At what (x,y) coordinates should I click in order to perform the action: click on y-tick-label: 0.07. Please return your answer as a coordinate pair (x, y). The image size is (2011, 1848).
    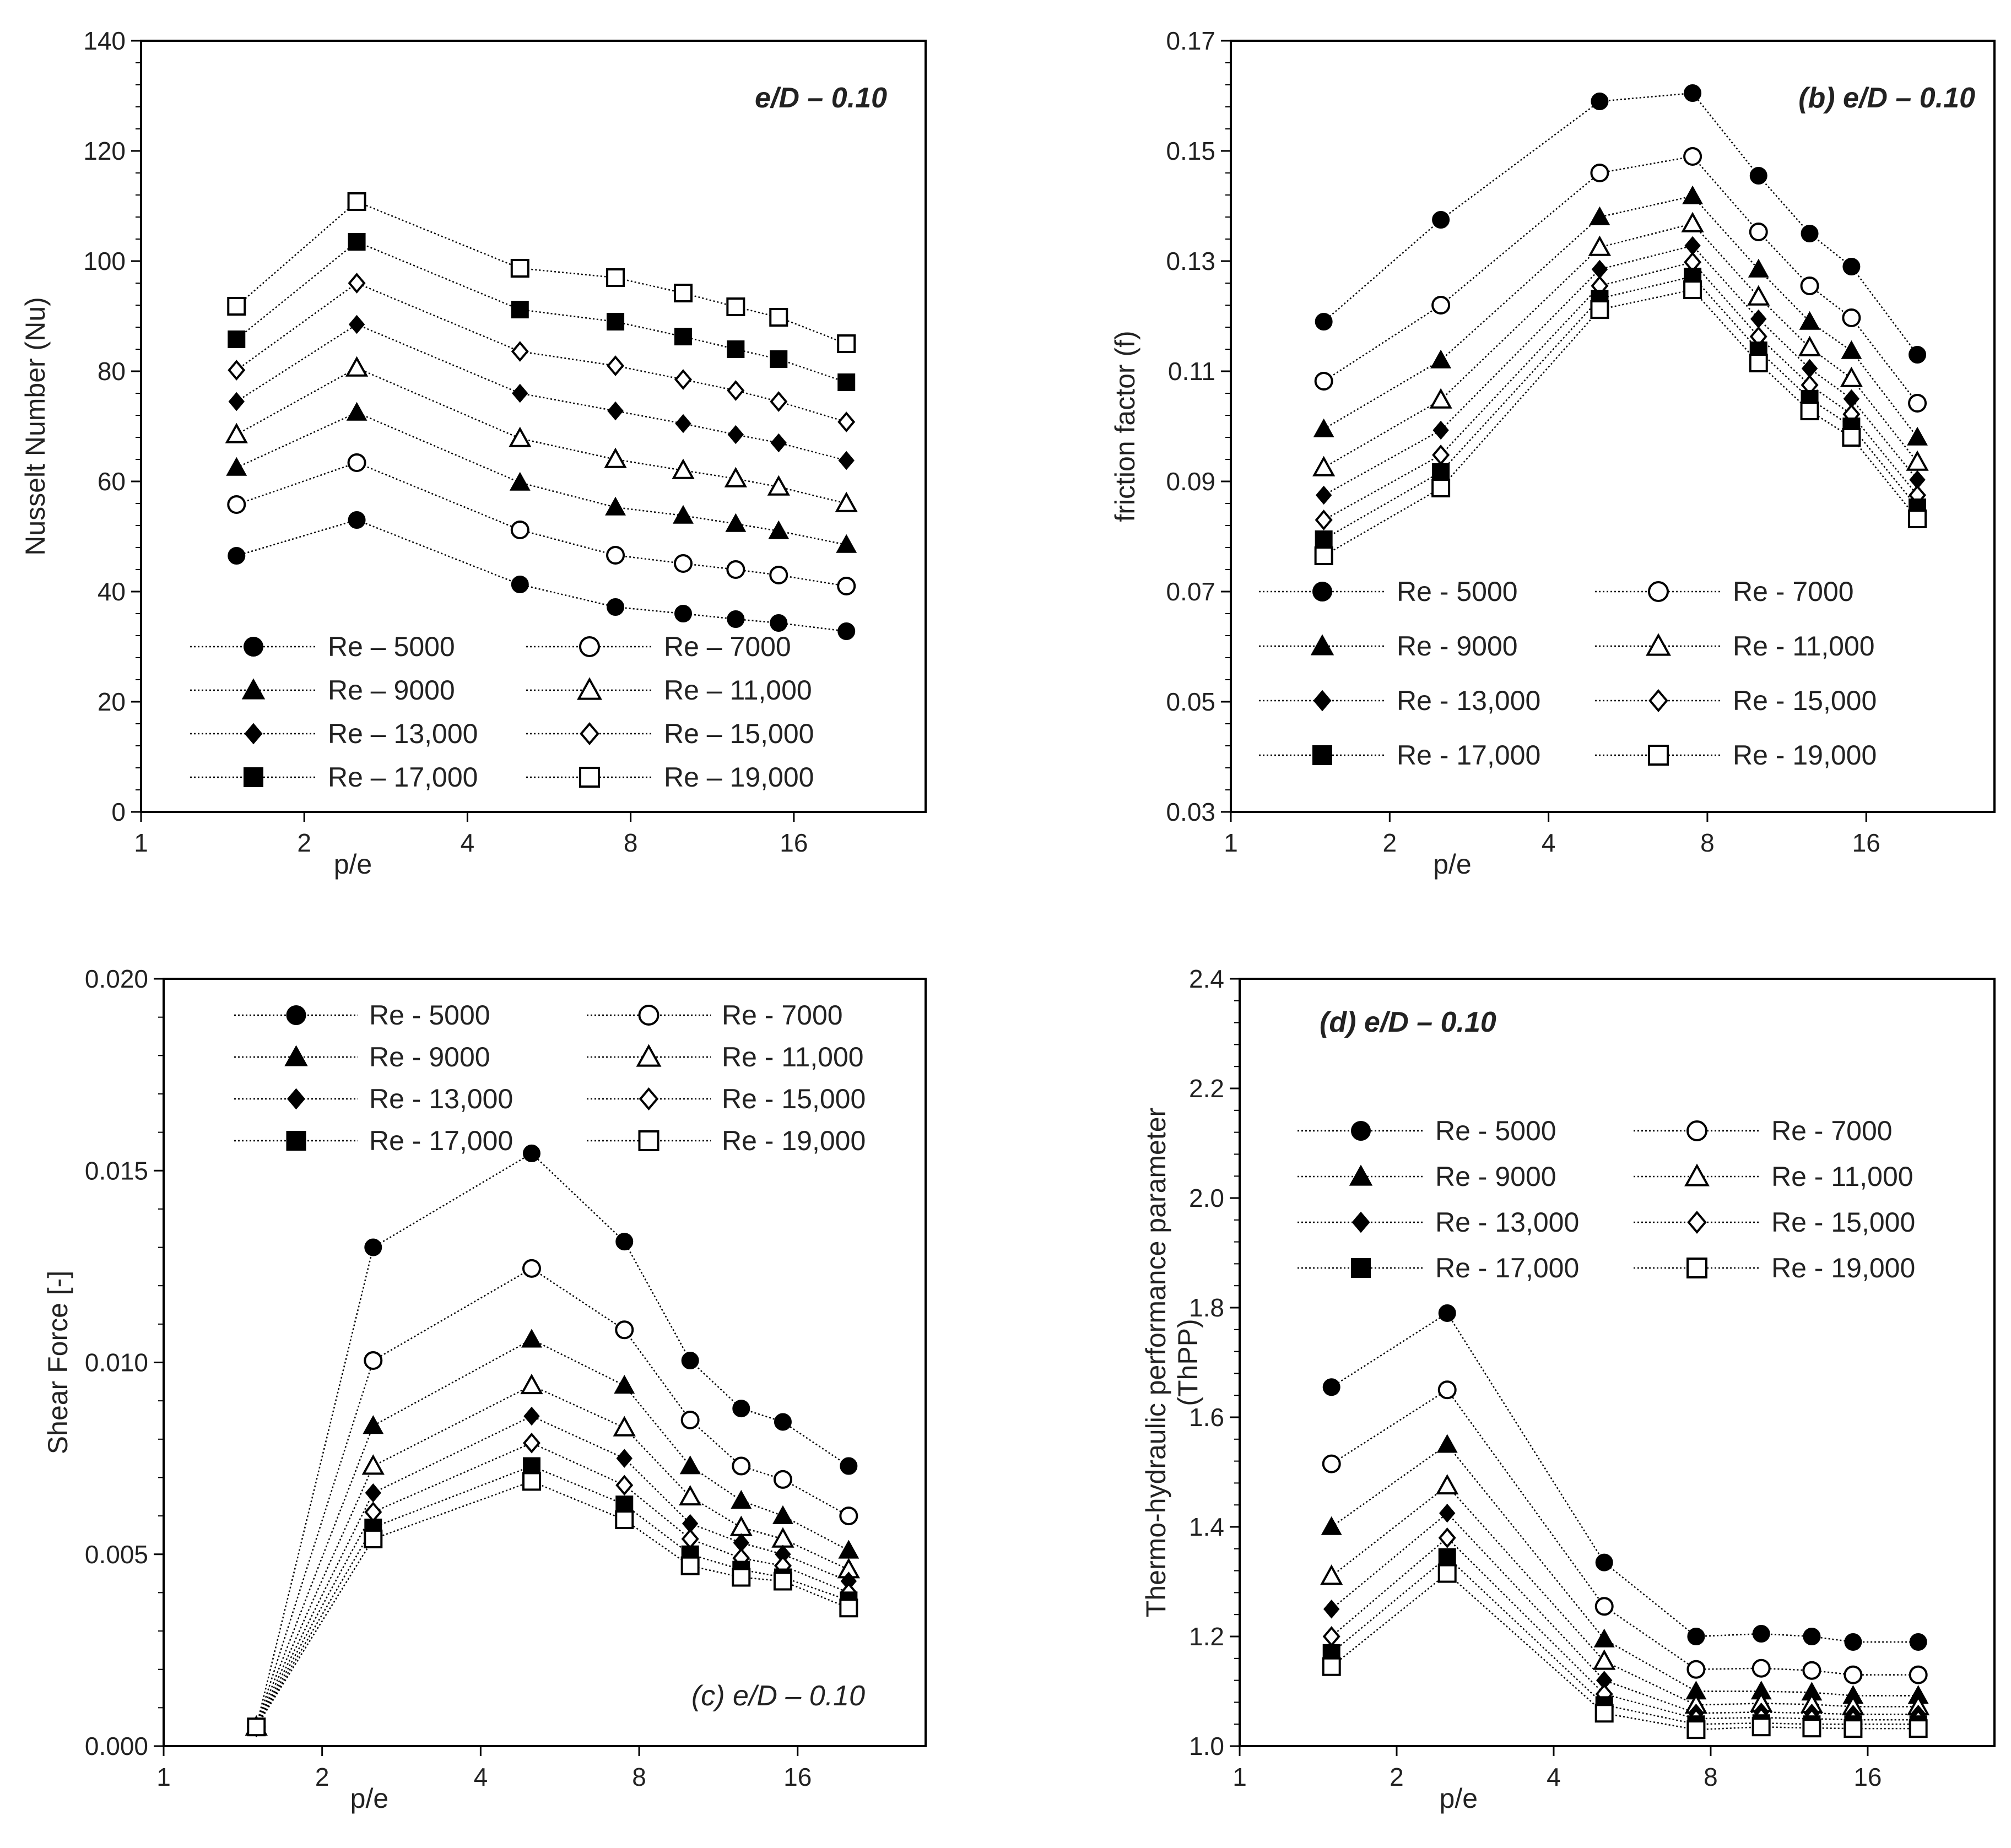
    Looking at the image, I should click on (1190, 592).